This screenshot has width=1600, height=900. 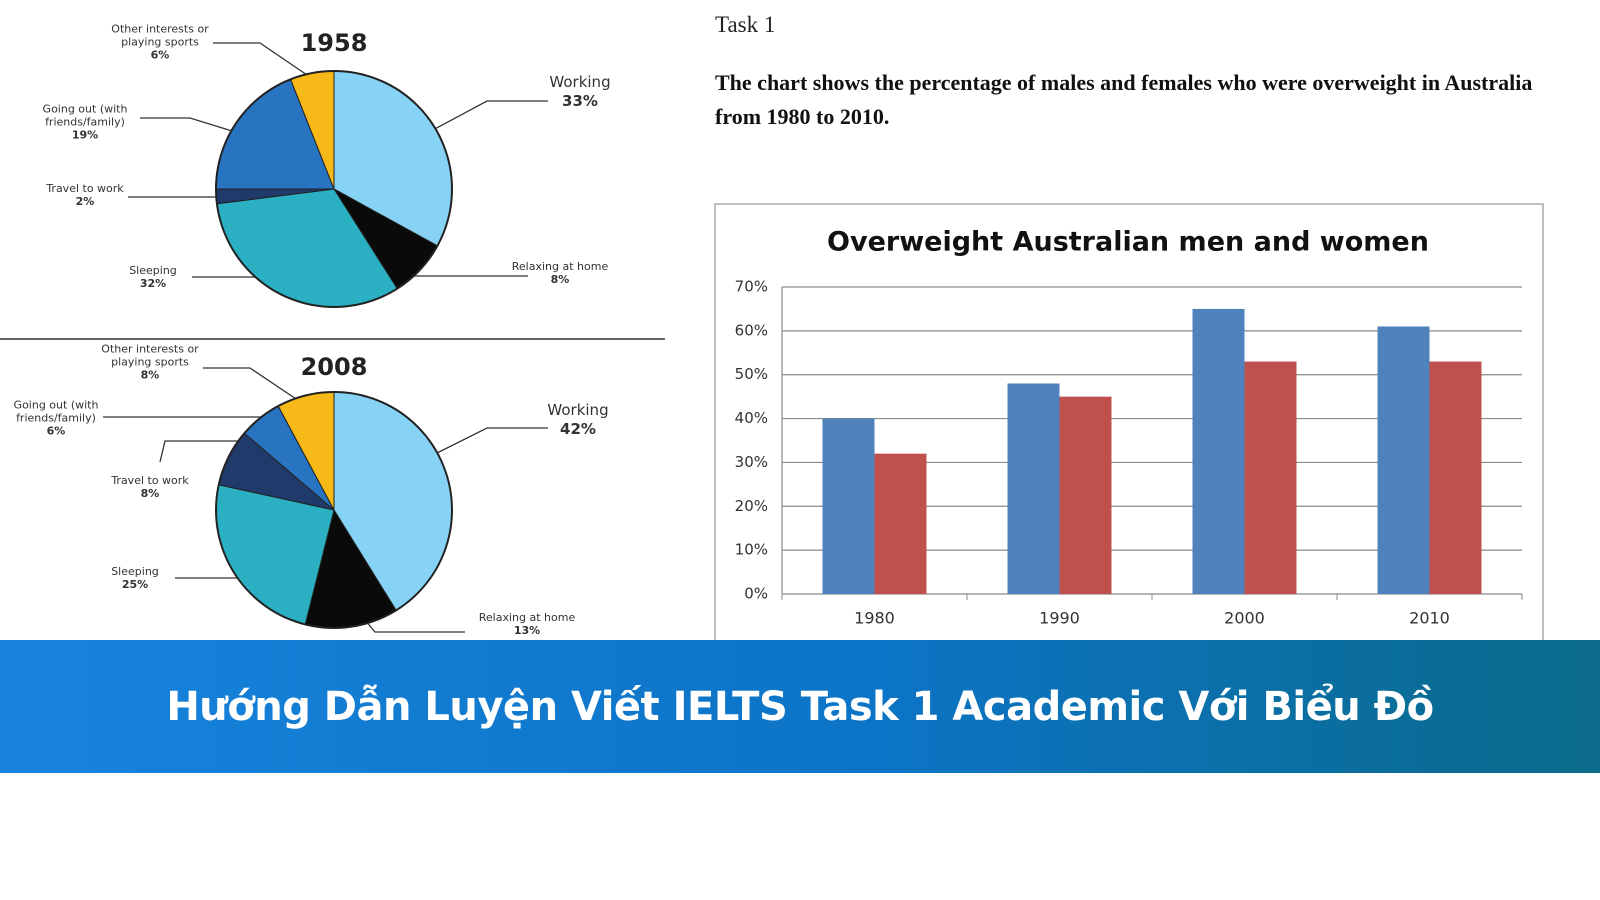 I want to click on x-tick-label: 1990, so click(x=1059, y=618).